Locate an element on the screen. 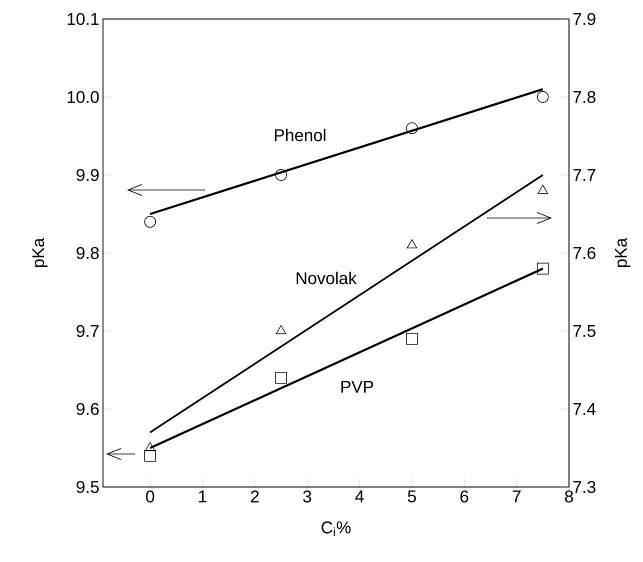 The image size is (643, 562). text: PVP is located at coordinates (357, 386).